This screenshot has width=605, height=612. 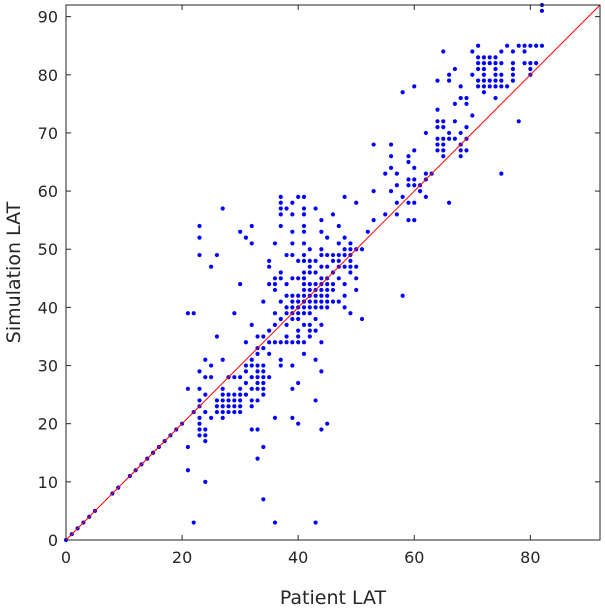 What do you see at coordinates (48, 482) in the screenshot?
I see `y-tick-label: 10` at bounding box center [48, 482].